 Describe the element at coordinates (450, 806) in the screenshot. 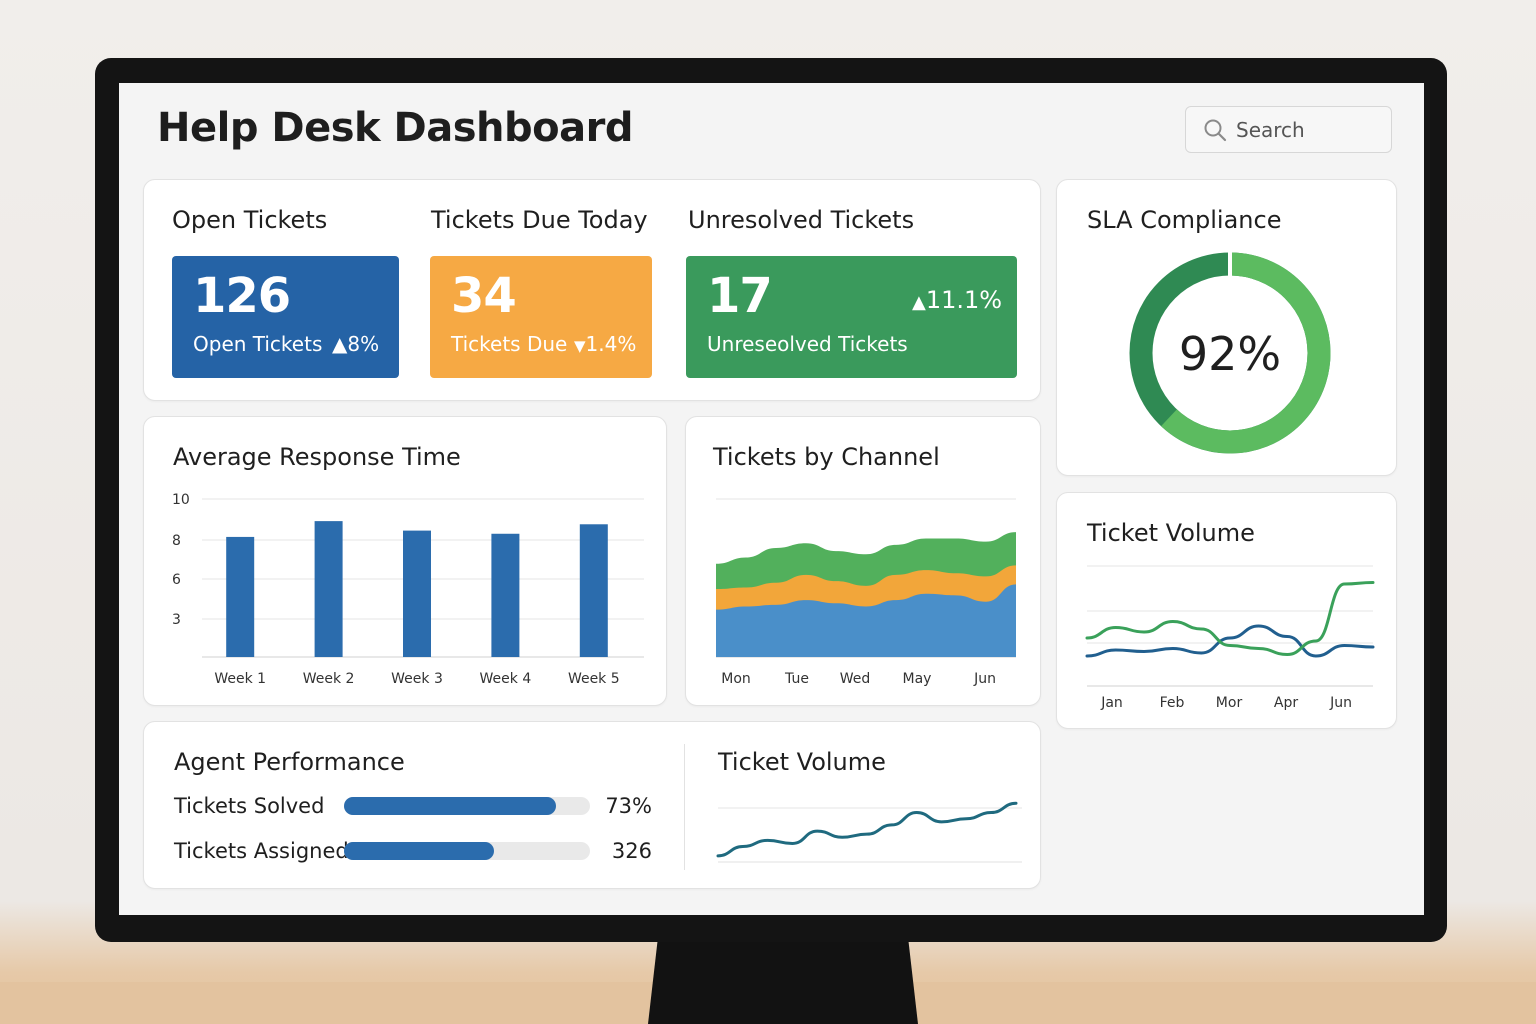

I see `tickets-solved-bar` at that location.